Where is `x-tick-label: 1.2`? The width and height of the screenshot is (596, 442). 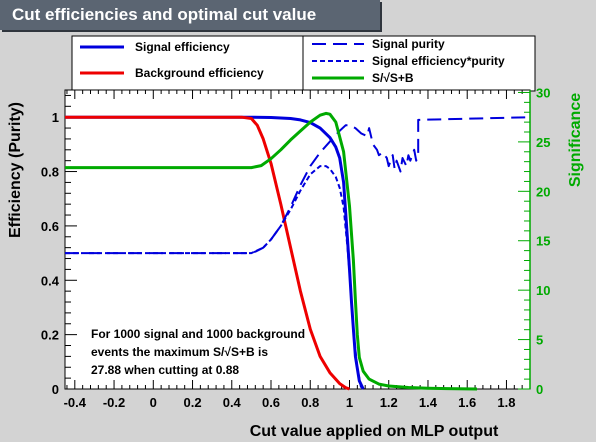
x-tick-label: 1.2 is located at coordinates (389, 402).